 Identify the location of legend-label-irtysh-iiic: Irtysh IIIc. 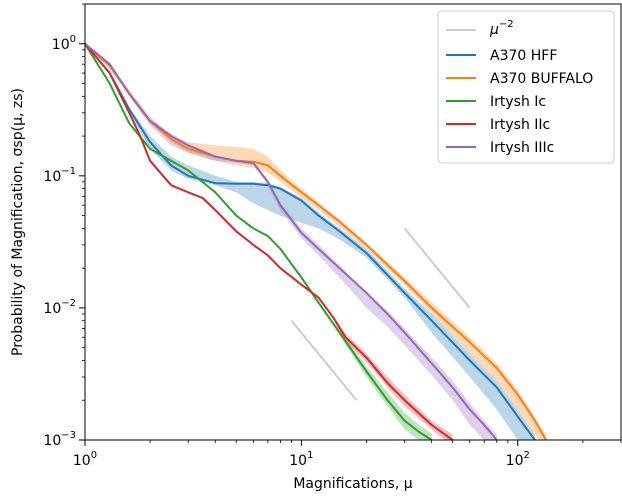
(522, 148).